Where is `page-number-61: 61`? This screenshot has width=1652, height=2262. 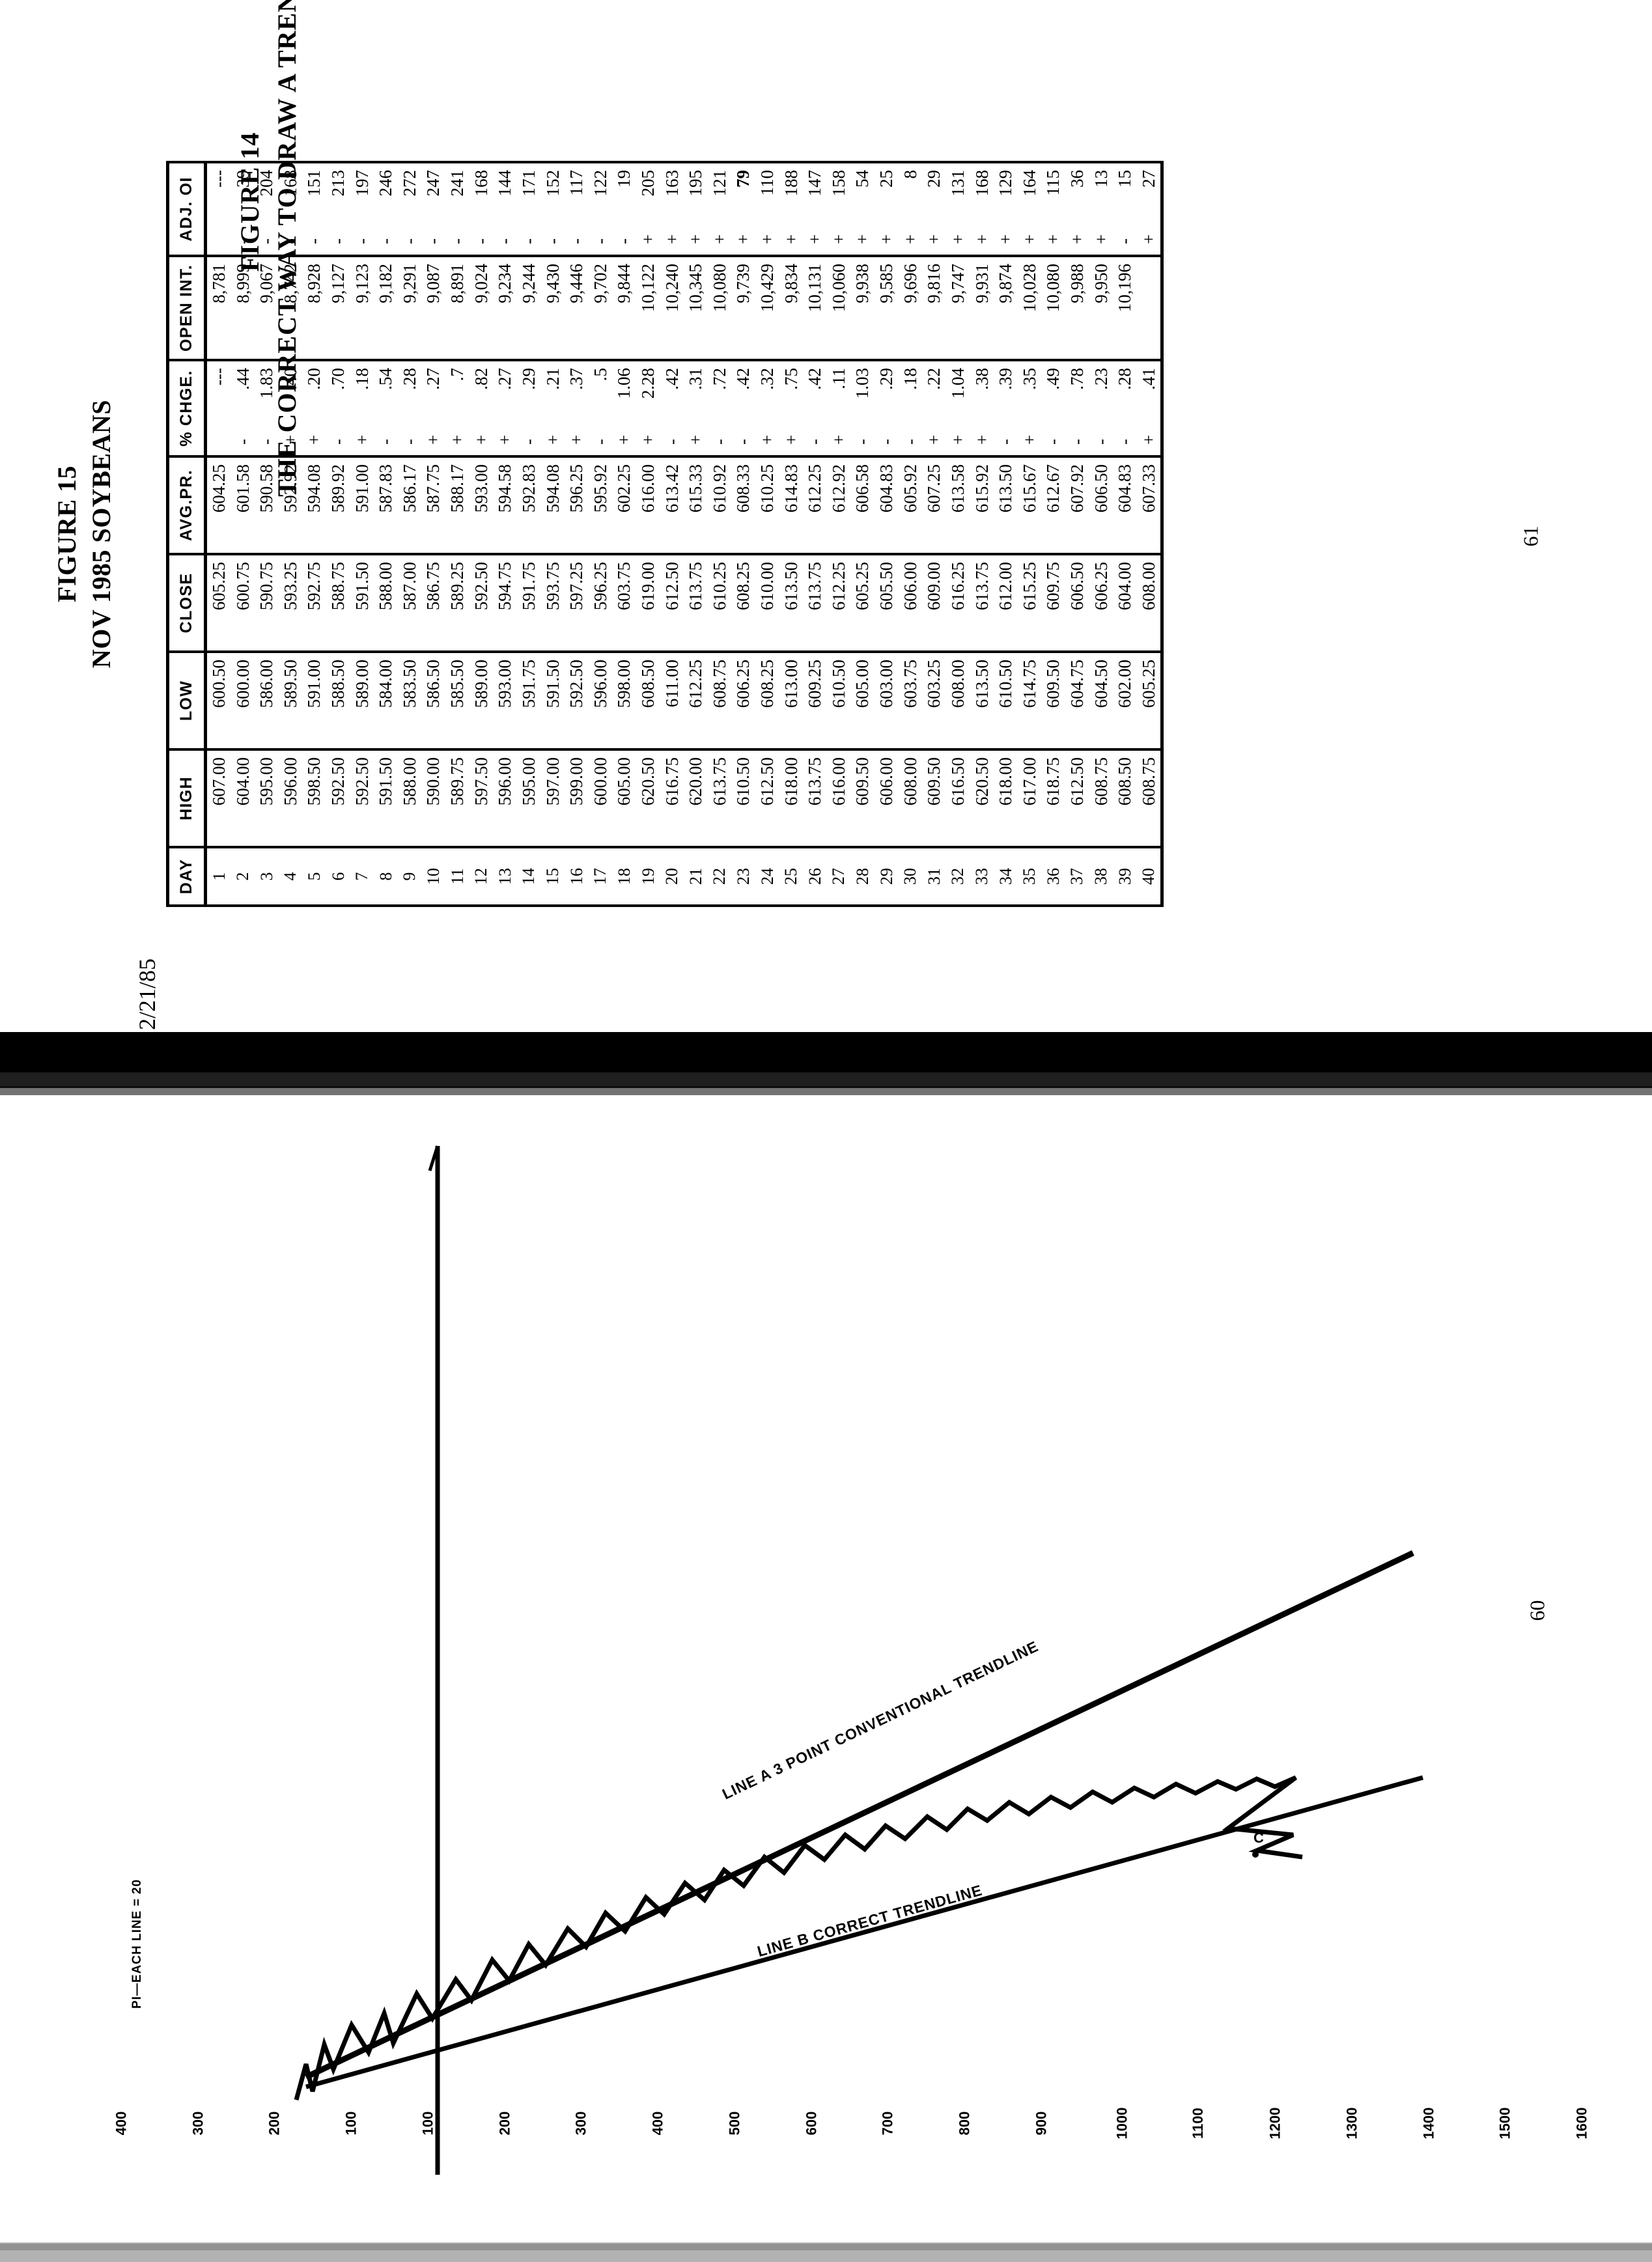
page-number-61: 61 is located at coordinates (1531, 536).